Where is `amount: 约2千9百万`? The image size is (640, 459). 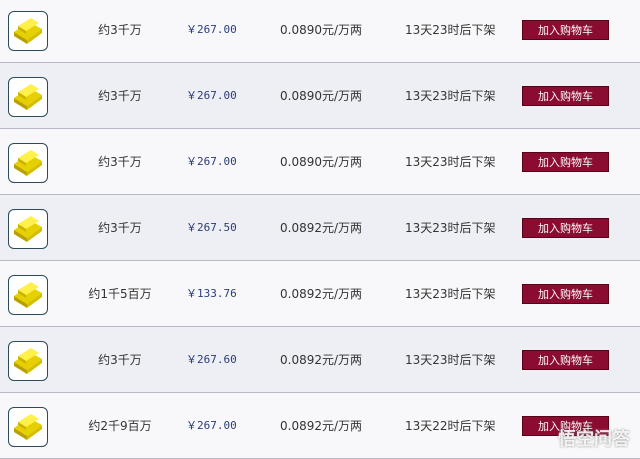
amount: 约2千9百万 is located at coordinates (120, 426).